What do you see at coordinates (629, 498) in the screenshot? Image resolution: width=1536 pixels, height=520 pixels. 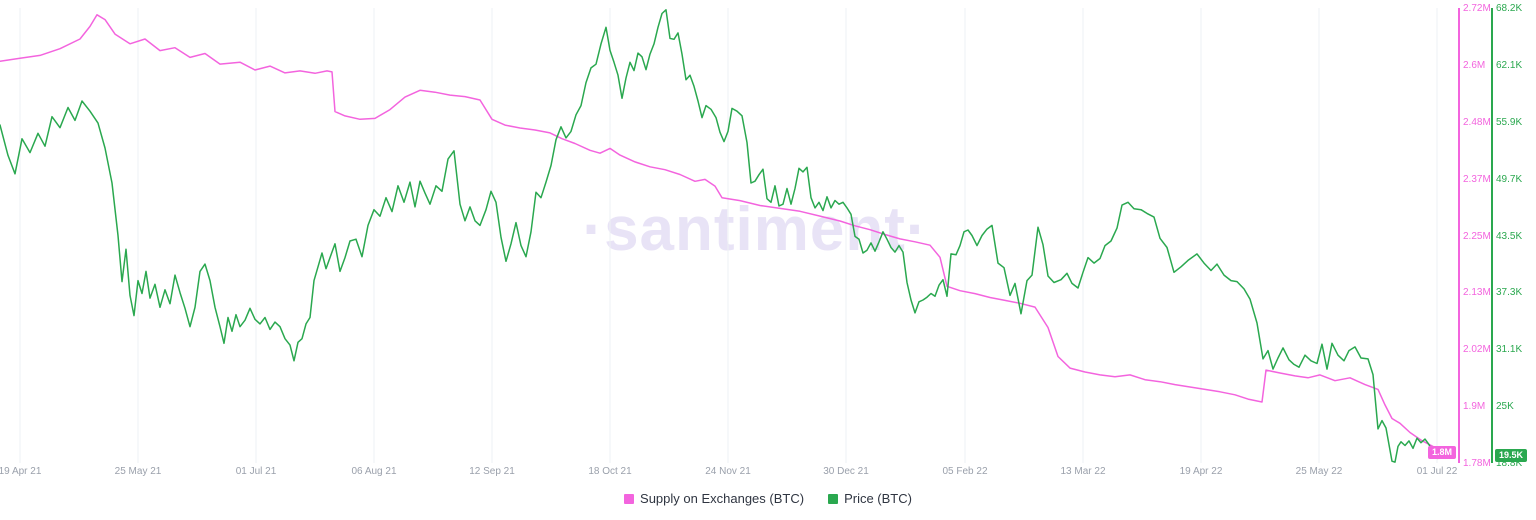 I see `pink-square-icon` at bounding box center [629, 498].